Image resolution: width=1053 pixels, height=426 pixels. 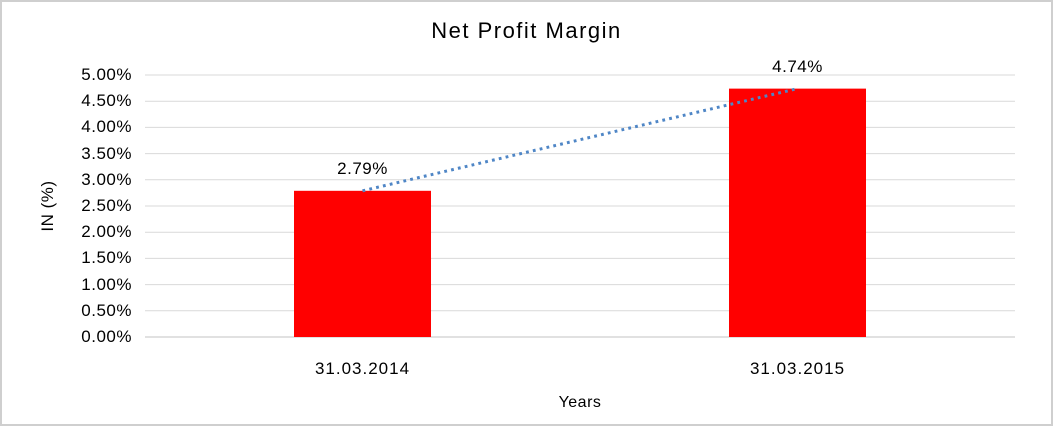 What do you see at coordinates (580, 140) in the screenshot?
I see `trendline` at bounding box center [580, 140].